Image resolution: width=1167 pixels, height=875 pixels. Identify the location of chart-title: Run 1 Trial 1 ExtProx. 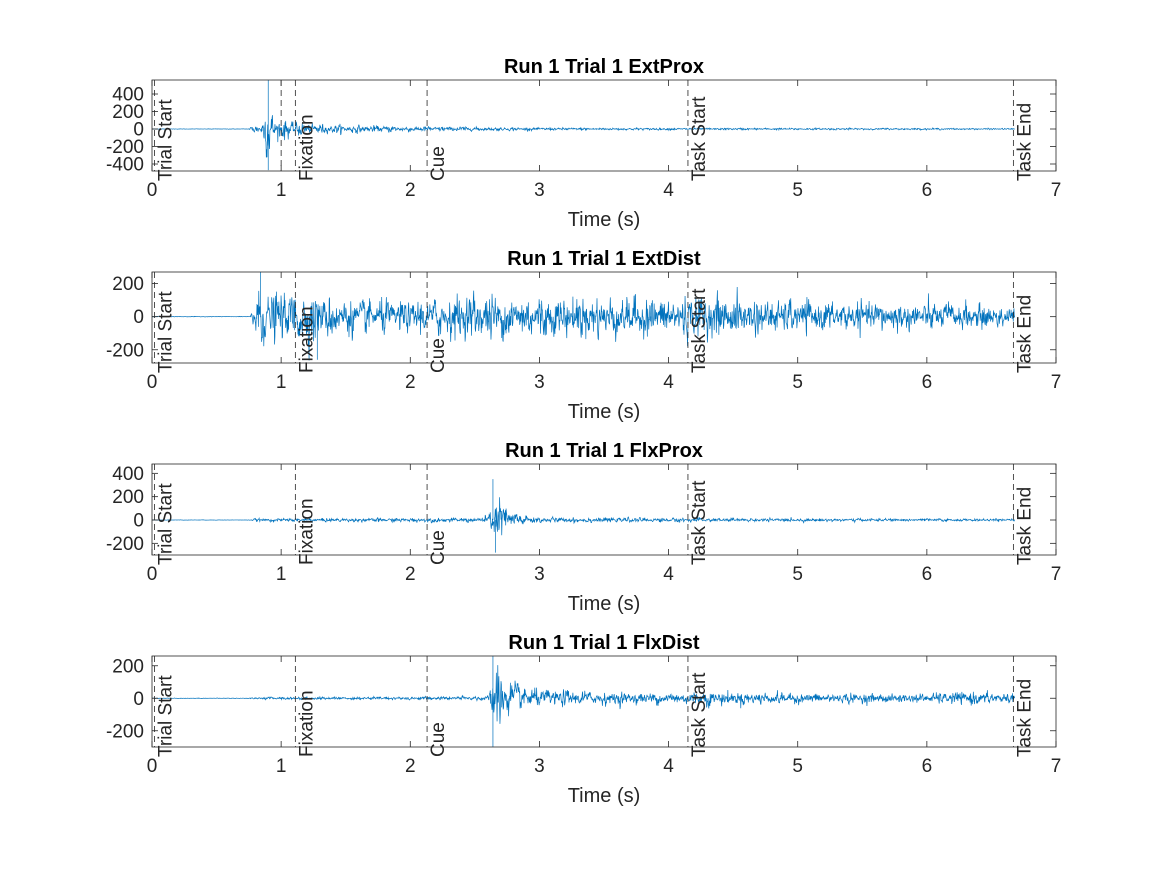
(604, 67).